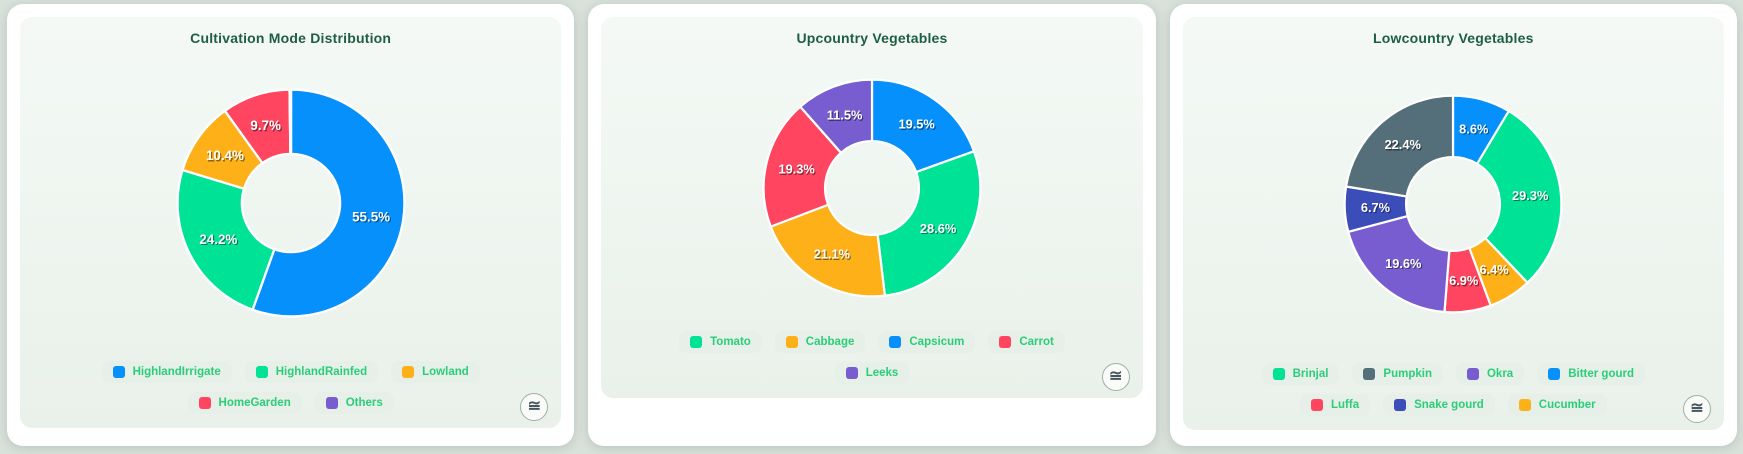  I want to click on slice-percentage-label: 8.6%, so click(1474, 128).